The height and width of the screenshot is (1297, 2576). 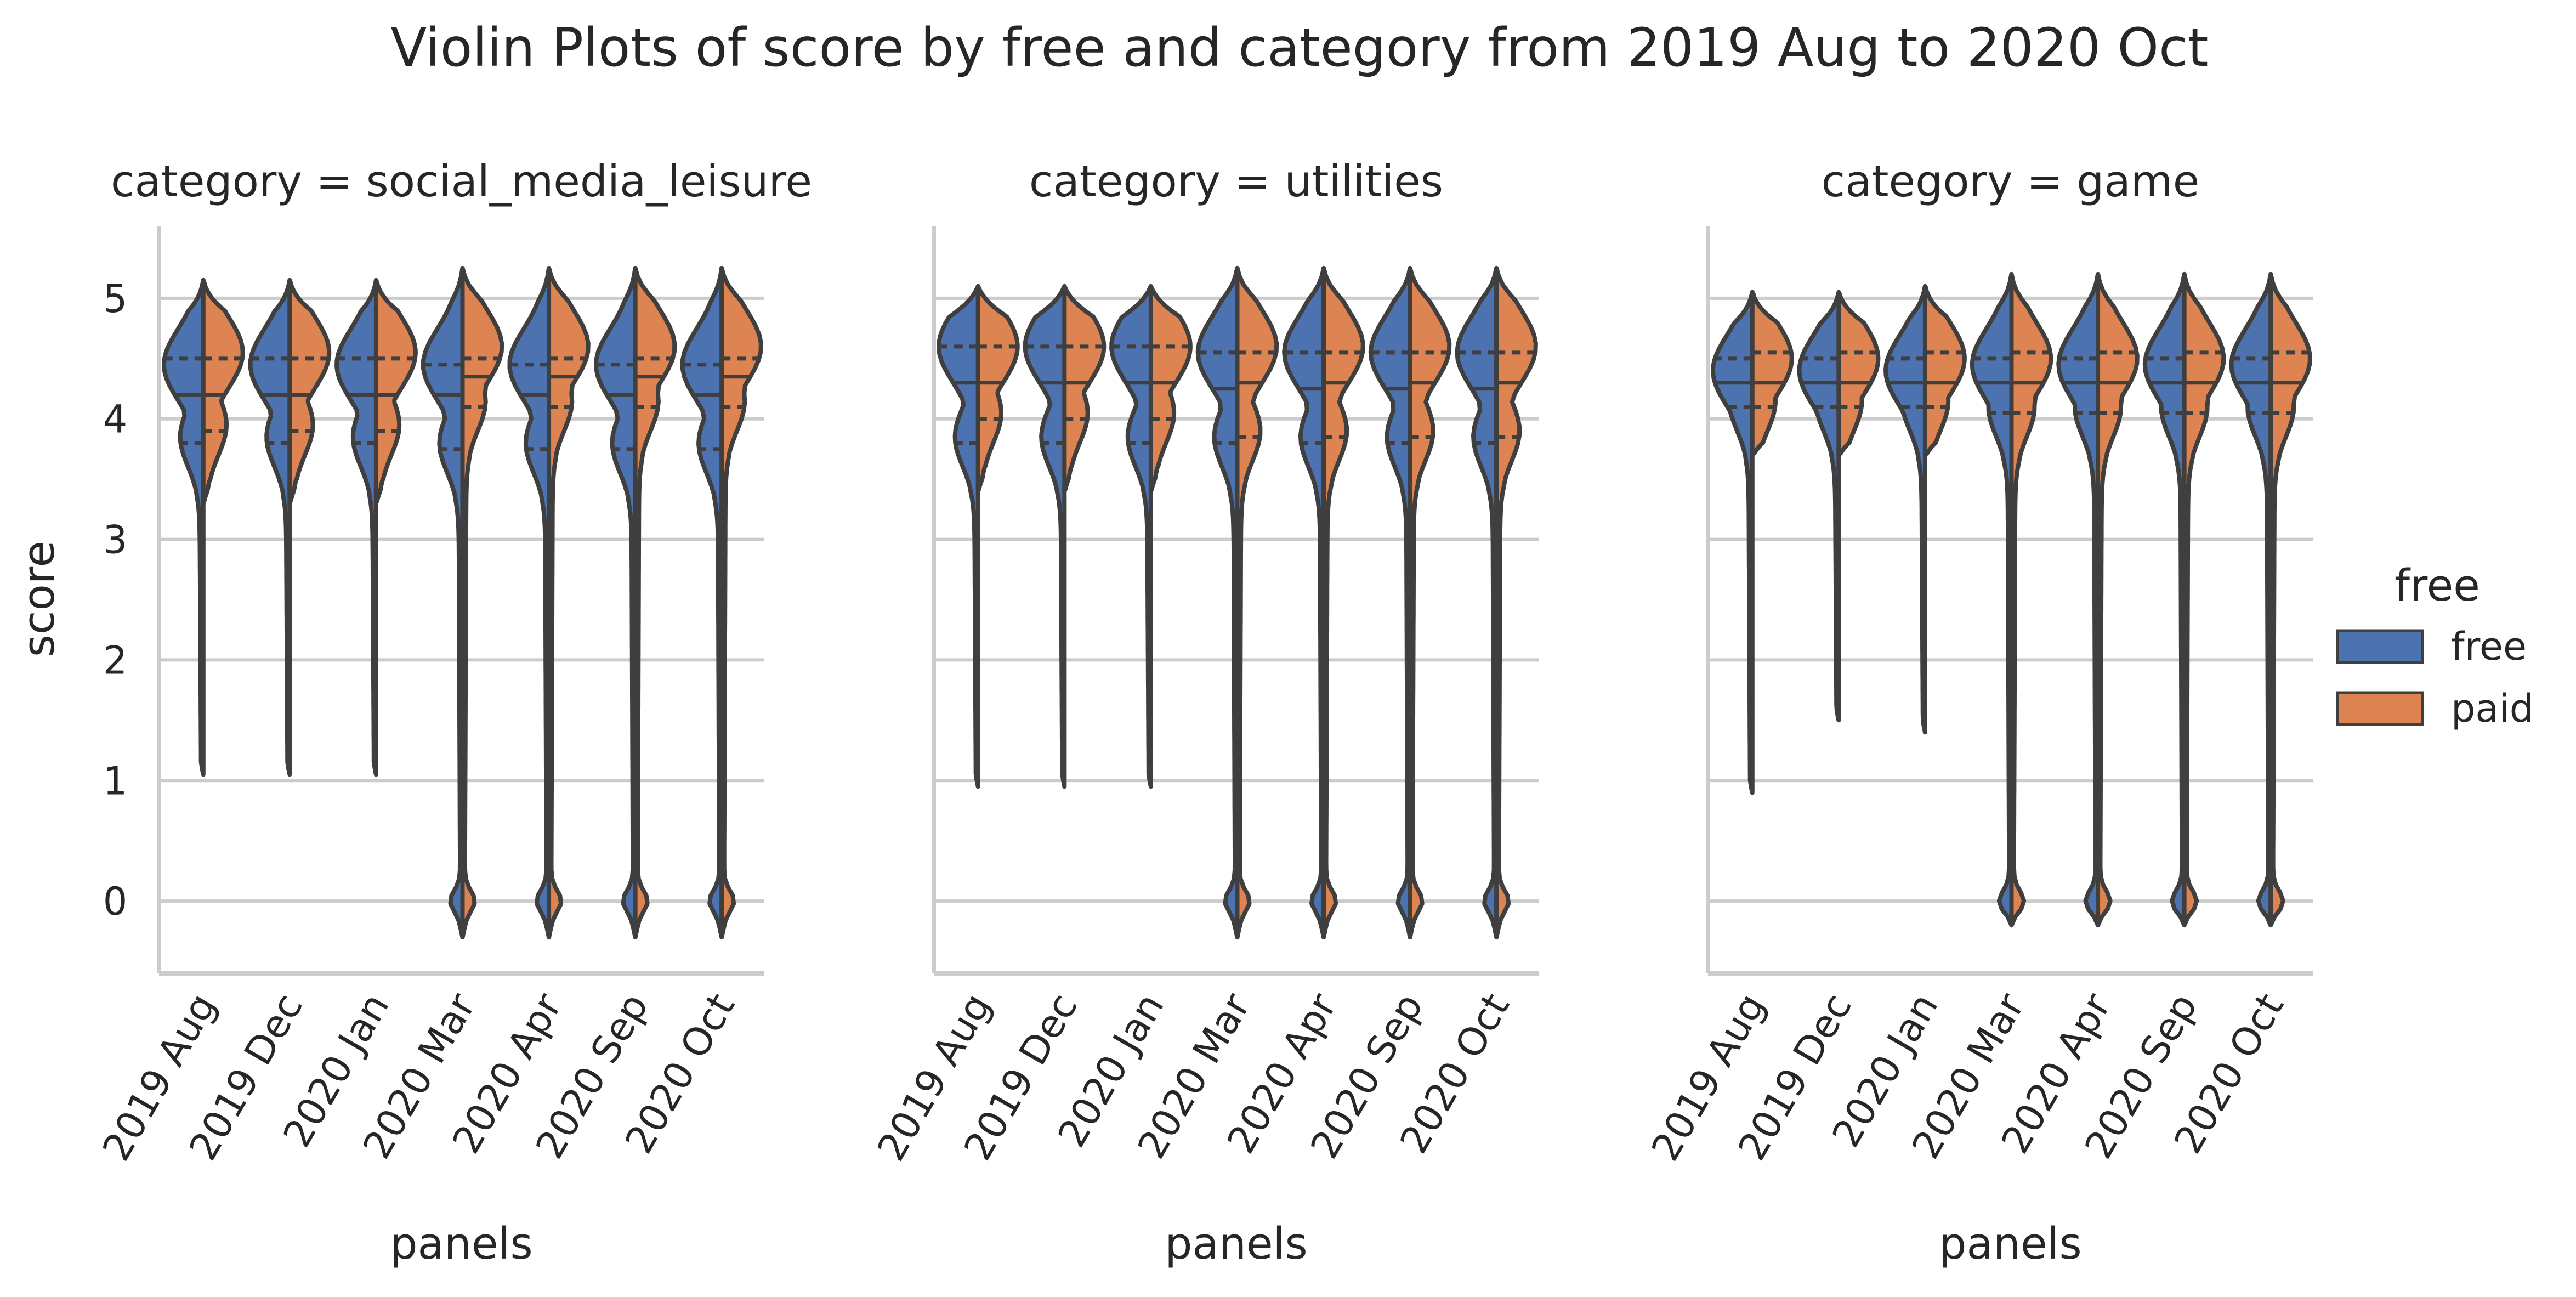 I want to click on y-axis-label: score, so click(x=39, y=599).